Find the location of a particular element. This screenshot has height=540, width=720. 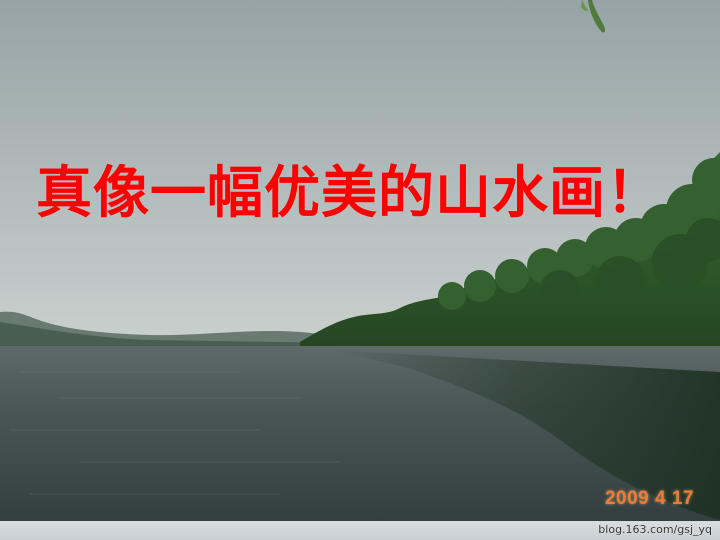

blog-watermark: blog.163.com/gsj_yq is located at coordinates (655, 529).